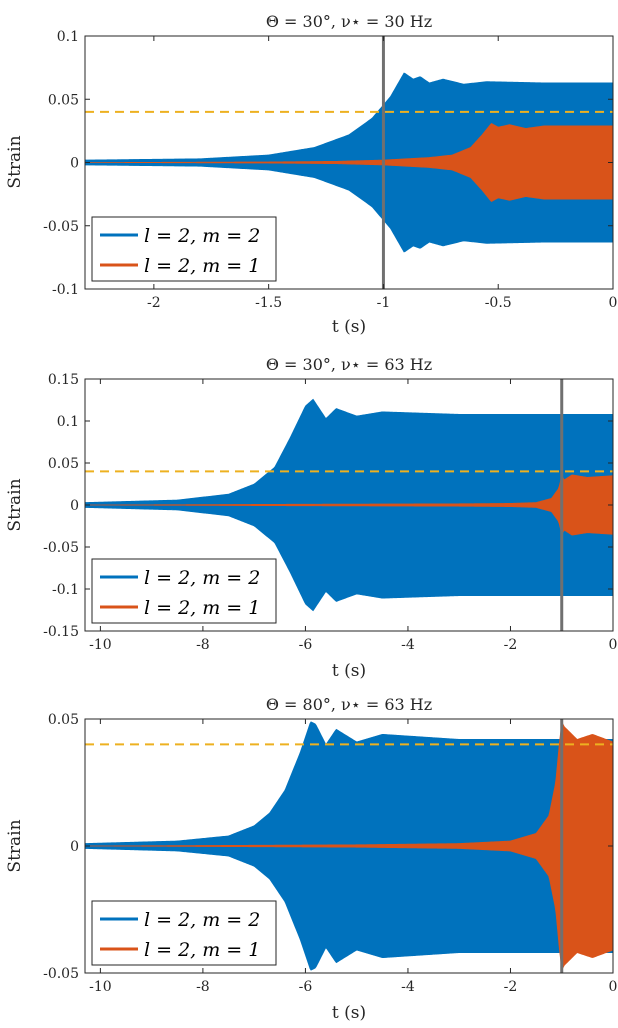 The height and width of the screenshot is (1028, 618). What do you see at coordinates (268, 303) in the screenshot?
I see `x-tick-label: -1.5` at bounding box center [268, 303].